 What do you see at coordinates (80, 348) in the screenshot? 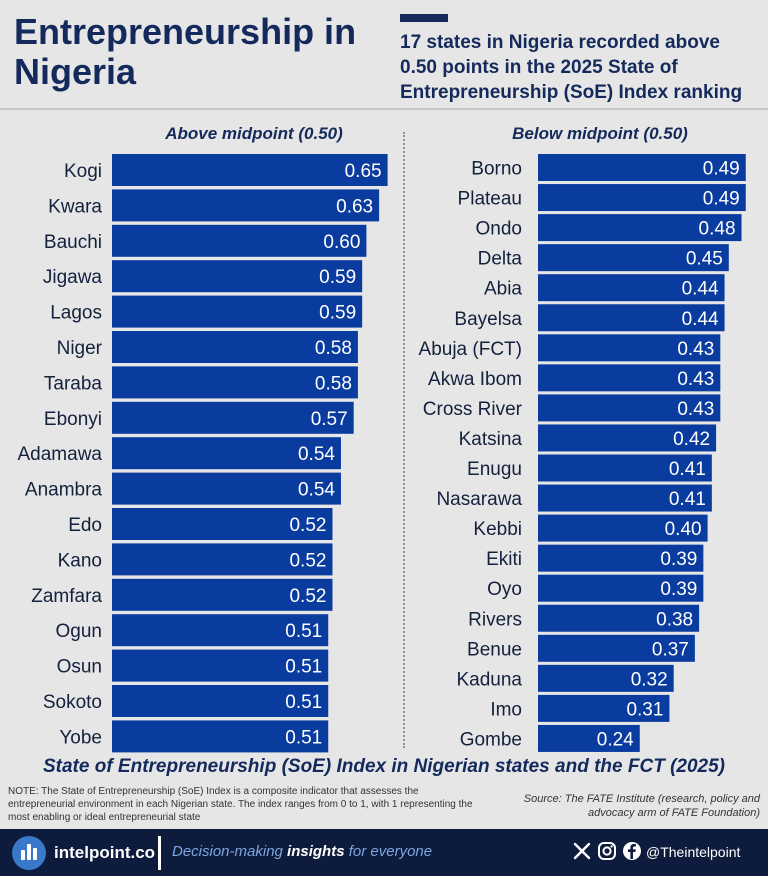
I see `category-label-above-5: Niger` at bounding box center [80, 348].